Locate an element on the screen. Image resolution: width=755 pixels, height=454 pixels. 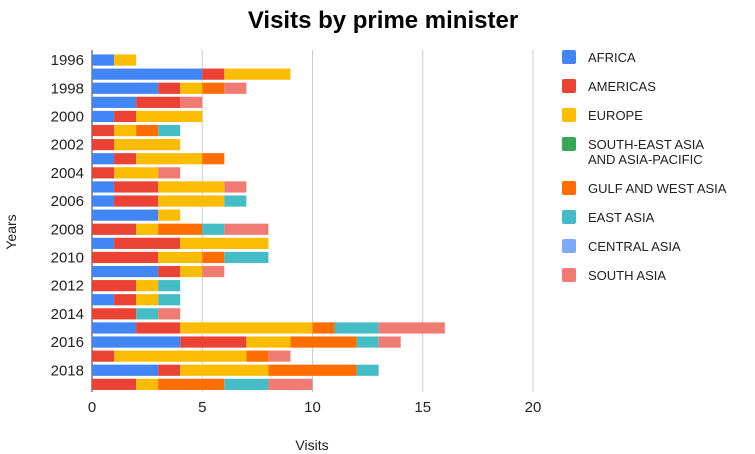
legend-label: CENTRAL ASIA is located at coordinates (634, 246).